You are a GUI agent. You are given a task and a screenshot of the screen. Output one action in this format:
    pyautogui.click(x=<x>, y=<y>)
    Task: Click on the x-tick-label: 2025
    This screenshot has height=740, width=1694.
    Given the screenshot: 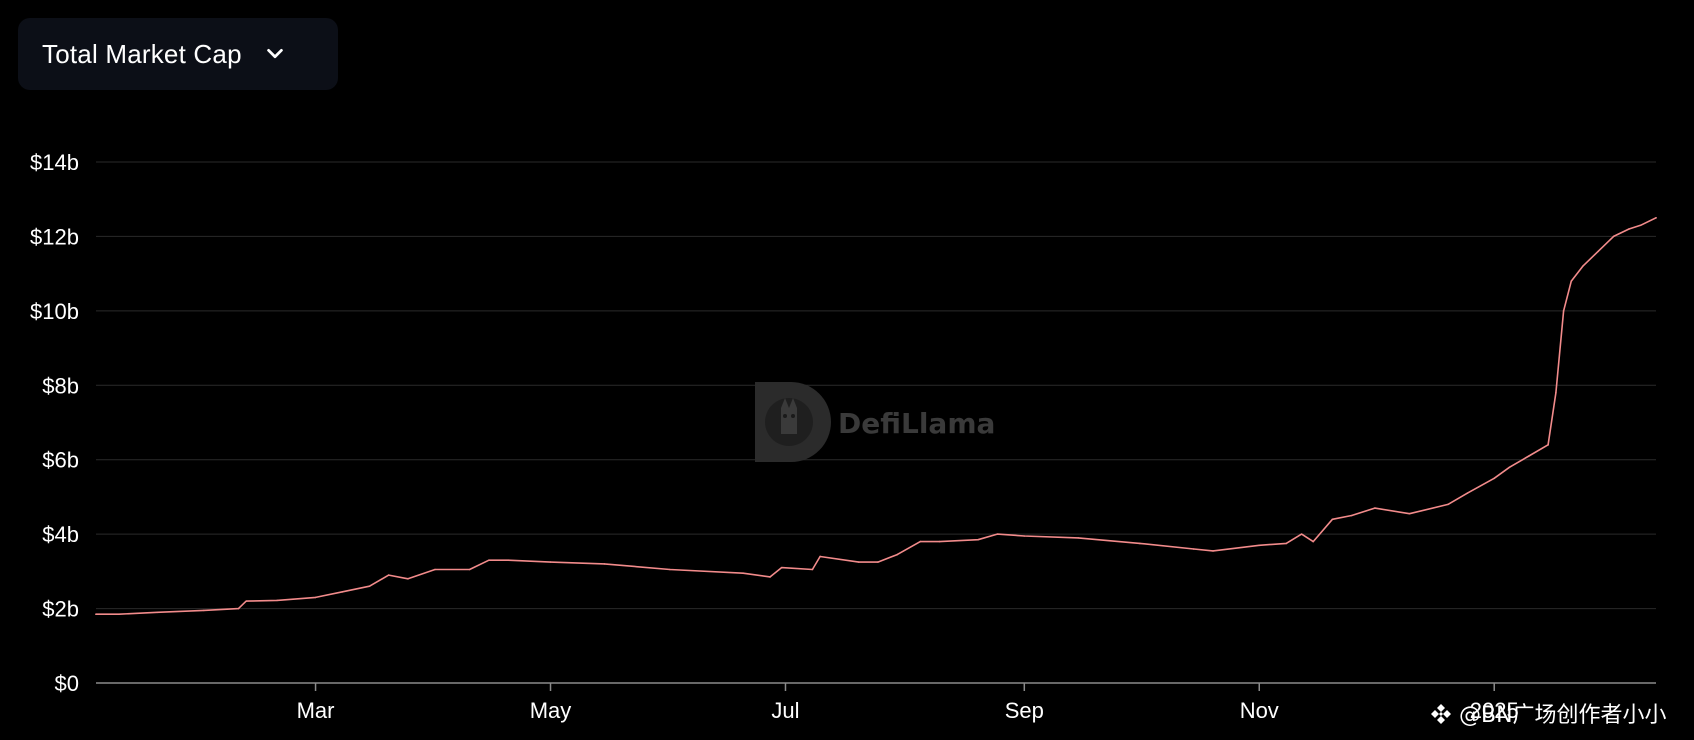 What is the action you would take?
    pyautogui.click(x=1494, y=710)
    